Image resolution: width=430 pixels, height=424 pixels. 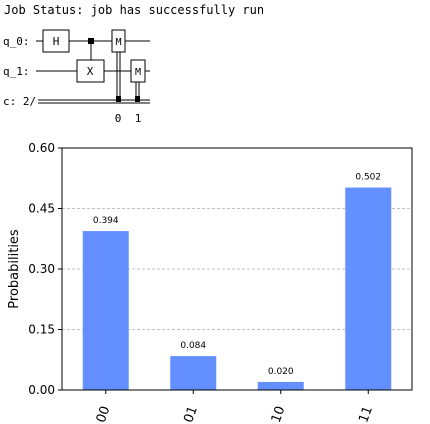 I want to click on bar-value-label: 0.020, so click(x=281, y=372).